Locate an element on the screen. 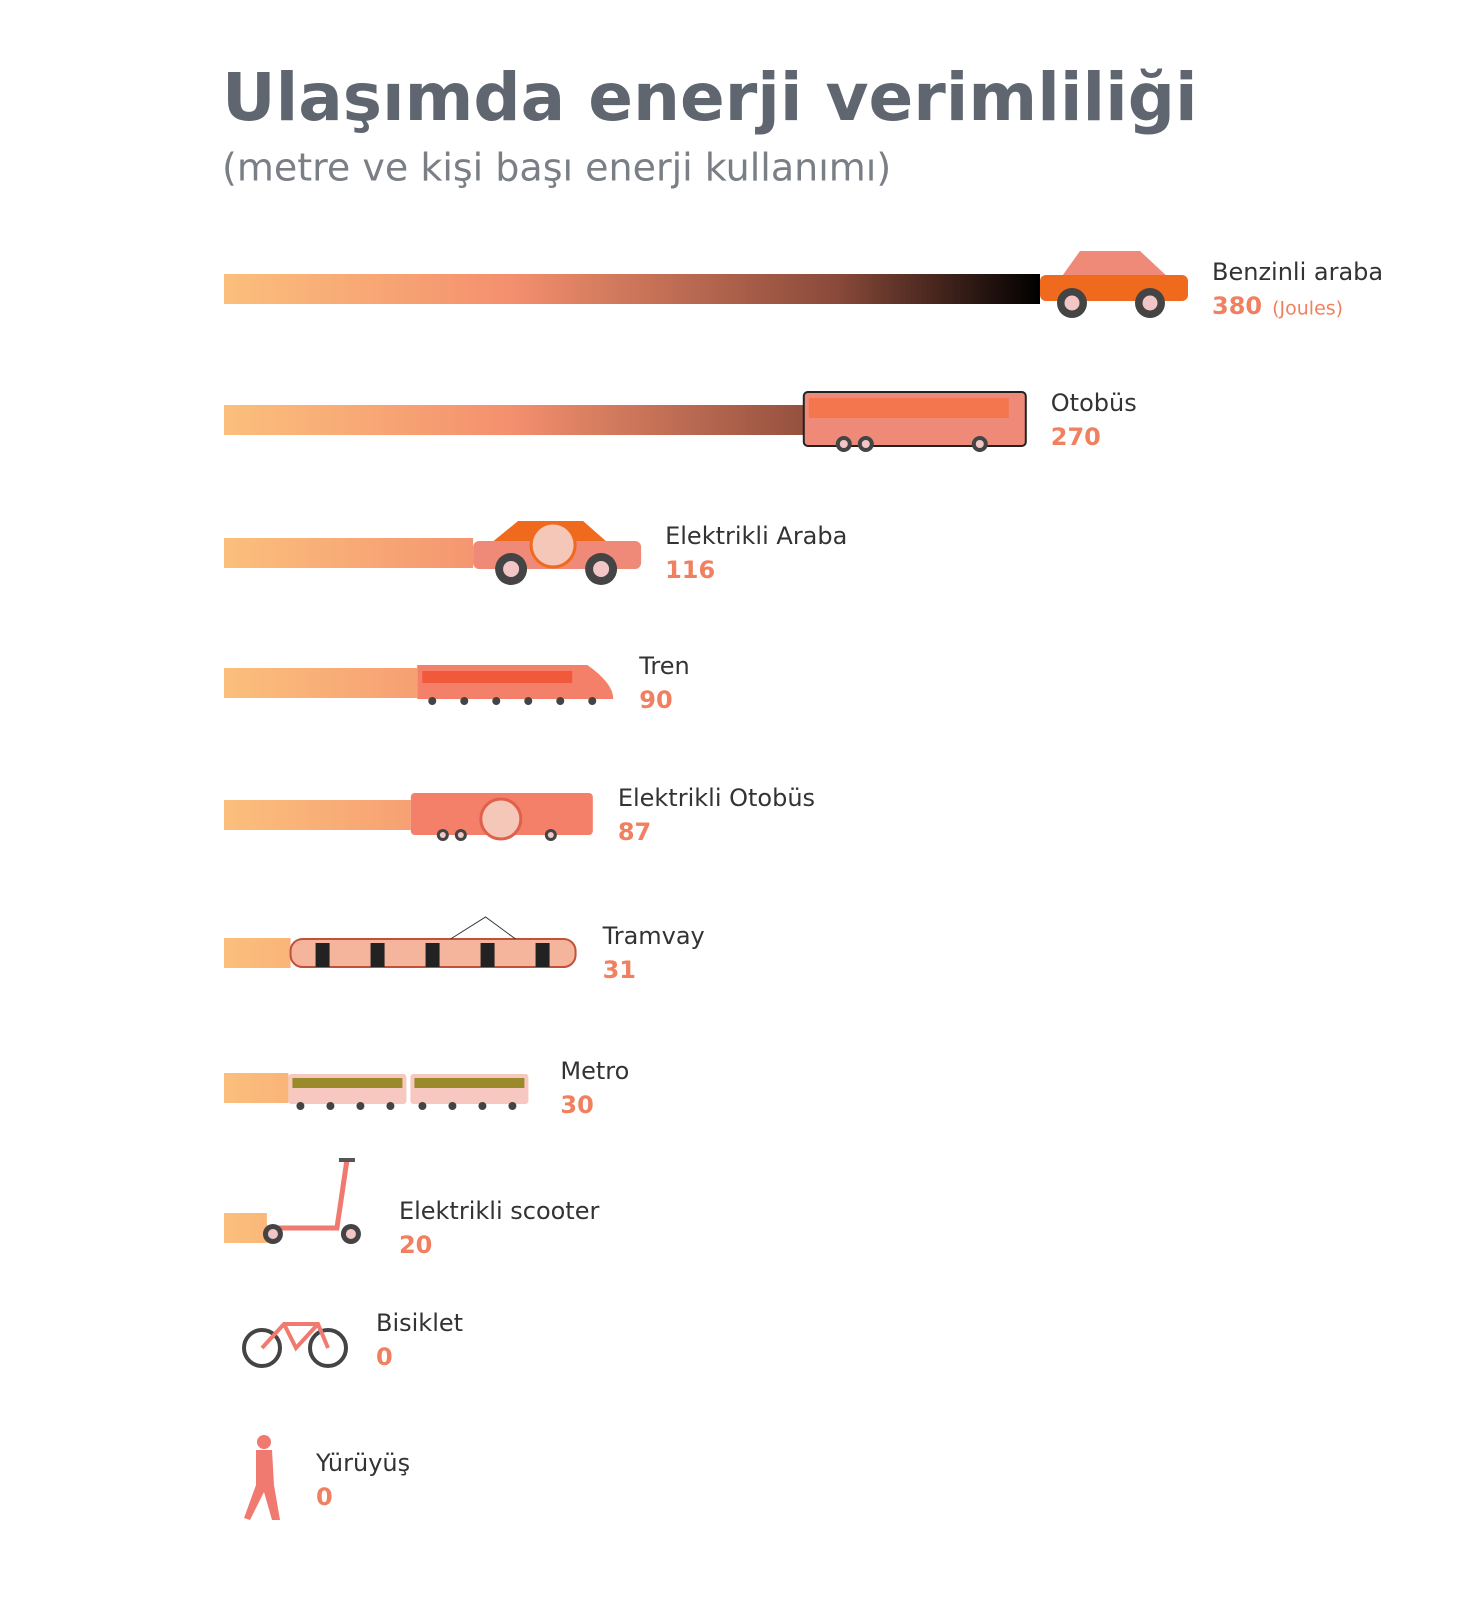 The image size is (1469, 1600). scooter-frame is located at coordinates (308, 1195).